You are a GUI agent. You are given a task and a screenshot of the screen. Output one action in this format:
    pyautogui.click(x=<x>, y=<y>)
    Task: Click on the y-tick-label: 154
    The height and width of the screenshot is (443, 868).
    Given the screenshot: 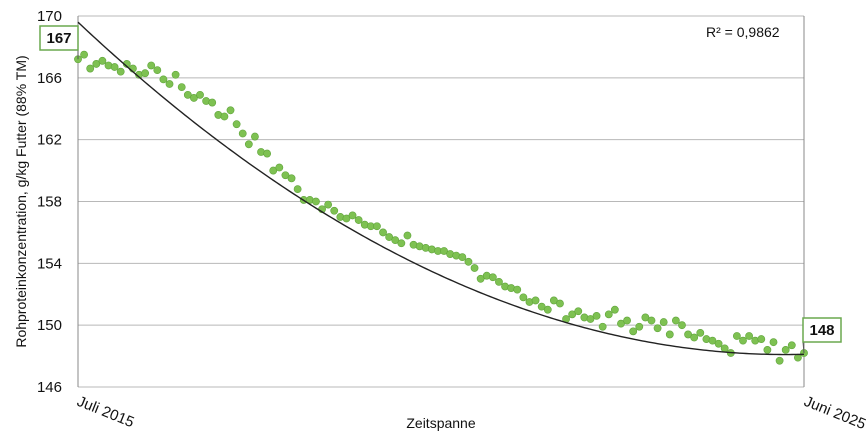 What is the action you would take?
    pyautogui.click(x=49, y=263)
    